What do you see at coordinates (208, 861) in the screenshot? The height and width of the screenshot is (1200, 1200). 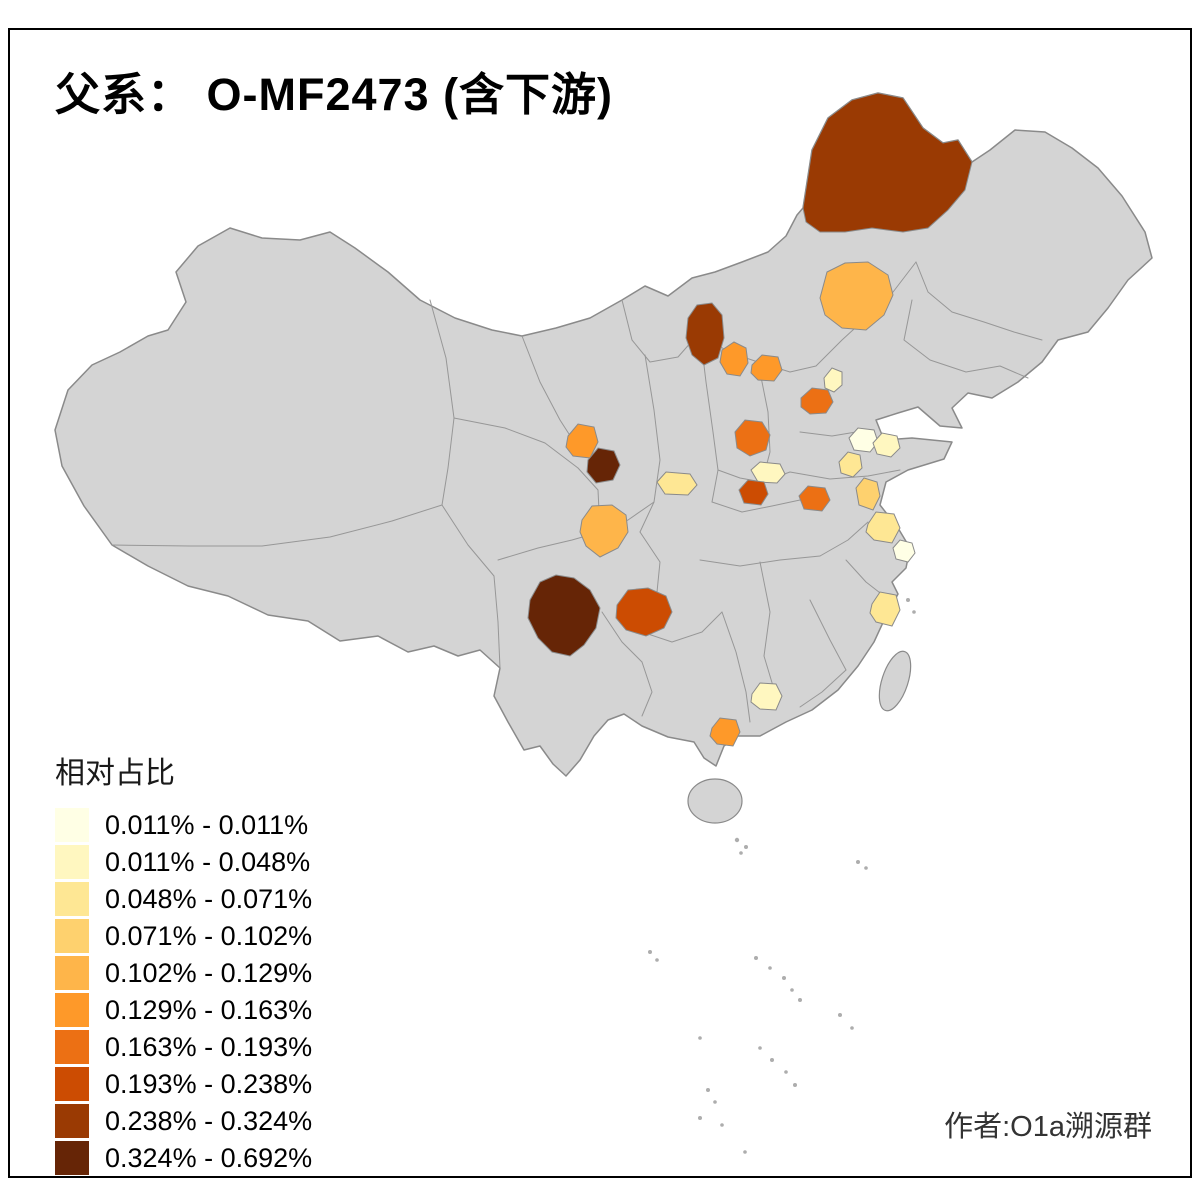 I see `legend-label: 0.011% - 0.048%` at bounding box center [208, 861].